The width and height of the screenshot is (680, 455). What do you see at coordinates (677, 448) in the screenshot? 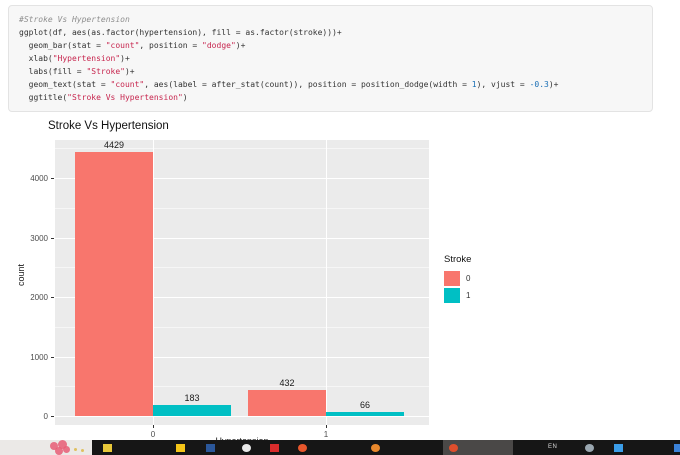
I see `edge-partial-icon` at bounding box center [677, 448].